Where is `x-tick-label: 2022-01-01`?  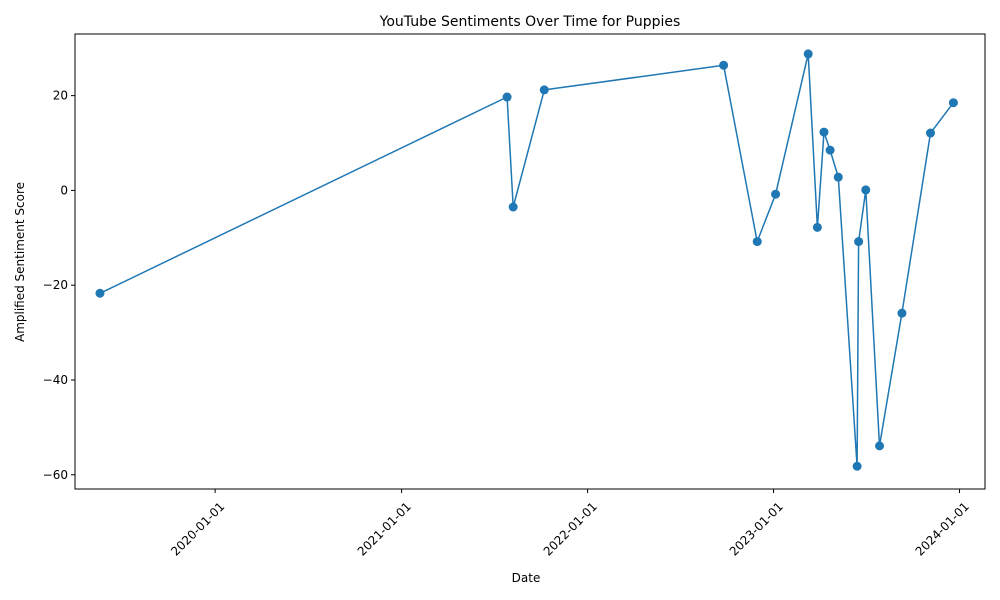
x-tick-label: 2022-01-01 is located at coordinates (570, 528).